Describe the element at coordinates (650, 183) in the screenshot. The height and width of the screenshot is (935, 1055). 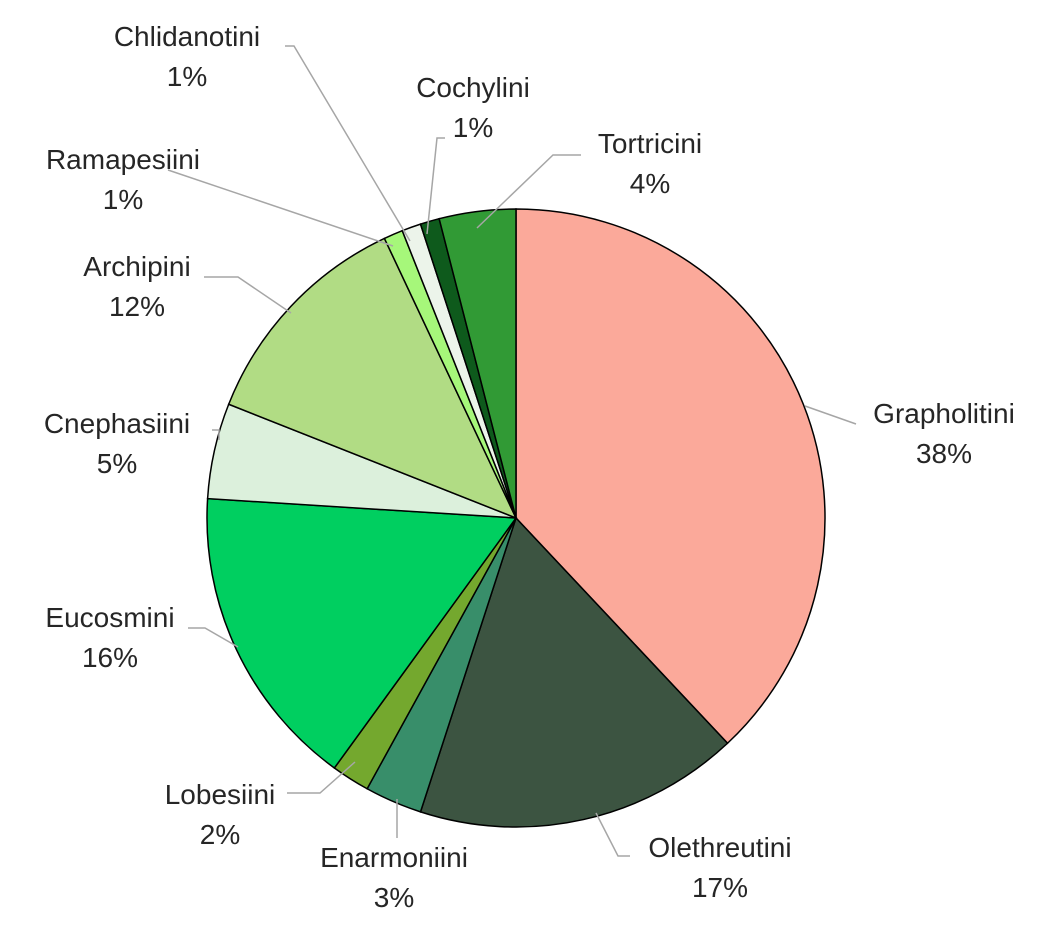
I see `slice-value-tortricini: 4%` at that location.